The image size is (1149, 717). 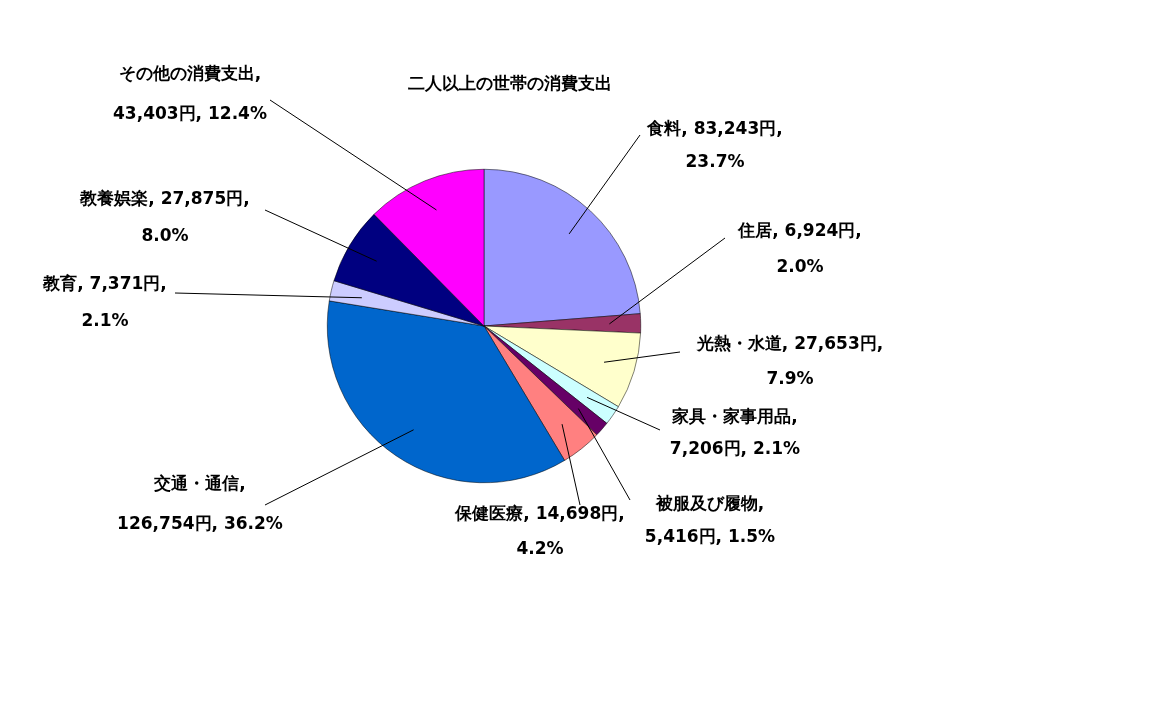 I want to click on slice-label: 保健医療, 14,698円, 4.2%, so click(x=539, y=531).